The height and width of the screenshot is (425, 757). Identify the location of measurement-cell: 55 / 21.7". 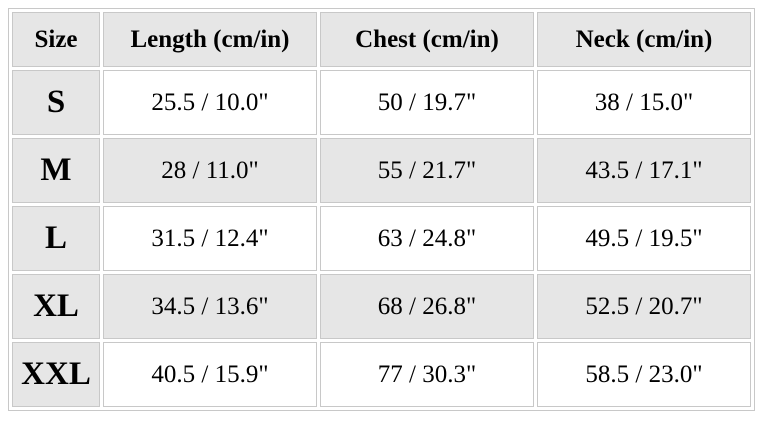
(427, 170).